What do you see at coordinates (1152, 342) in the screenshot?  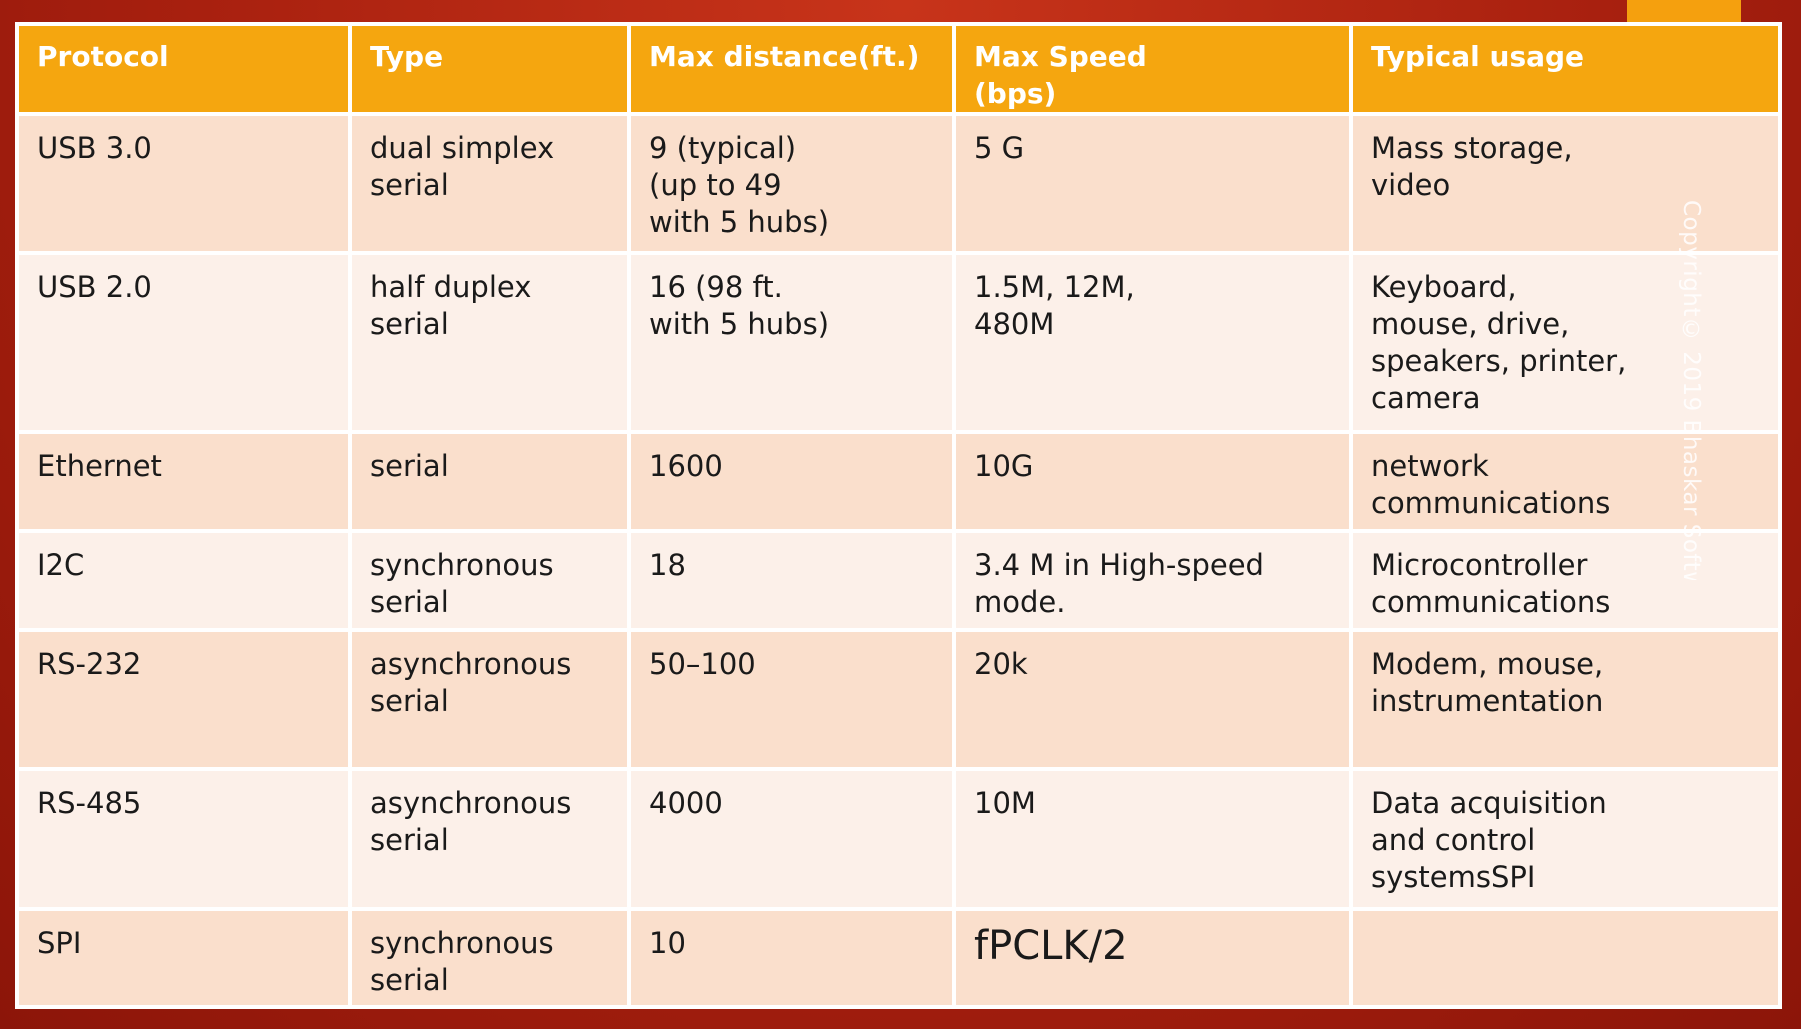 I see `cell-max-speed: 1.5M, 12M, 480M` at bounding box center [1152, 342].